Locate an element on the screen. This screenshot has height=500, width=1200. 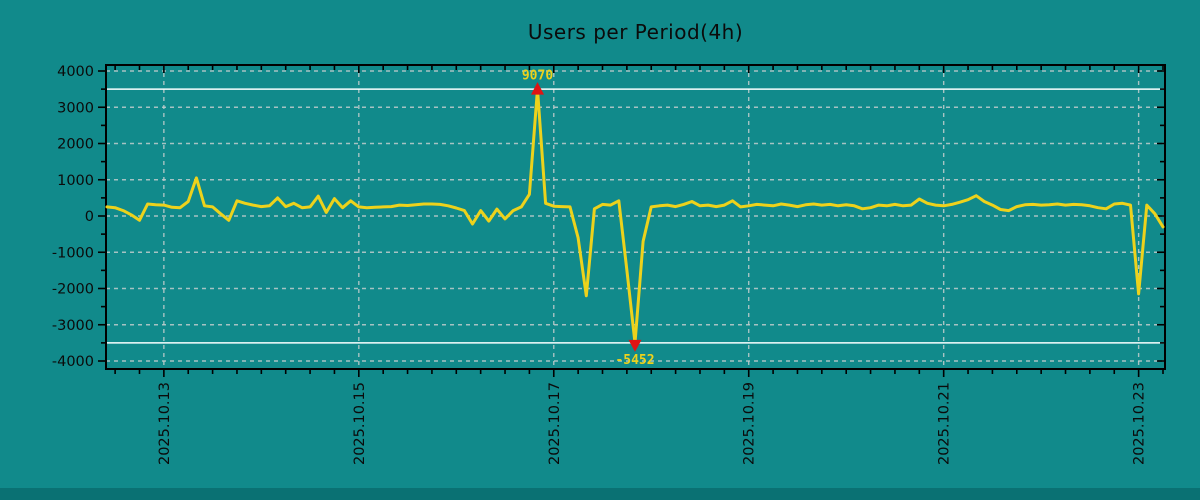
x-tick-label: 2025.10.19 is located at coordinates (750, 423).